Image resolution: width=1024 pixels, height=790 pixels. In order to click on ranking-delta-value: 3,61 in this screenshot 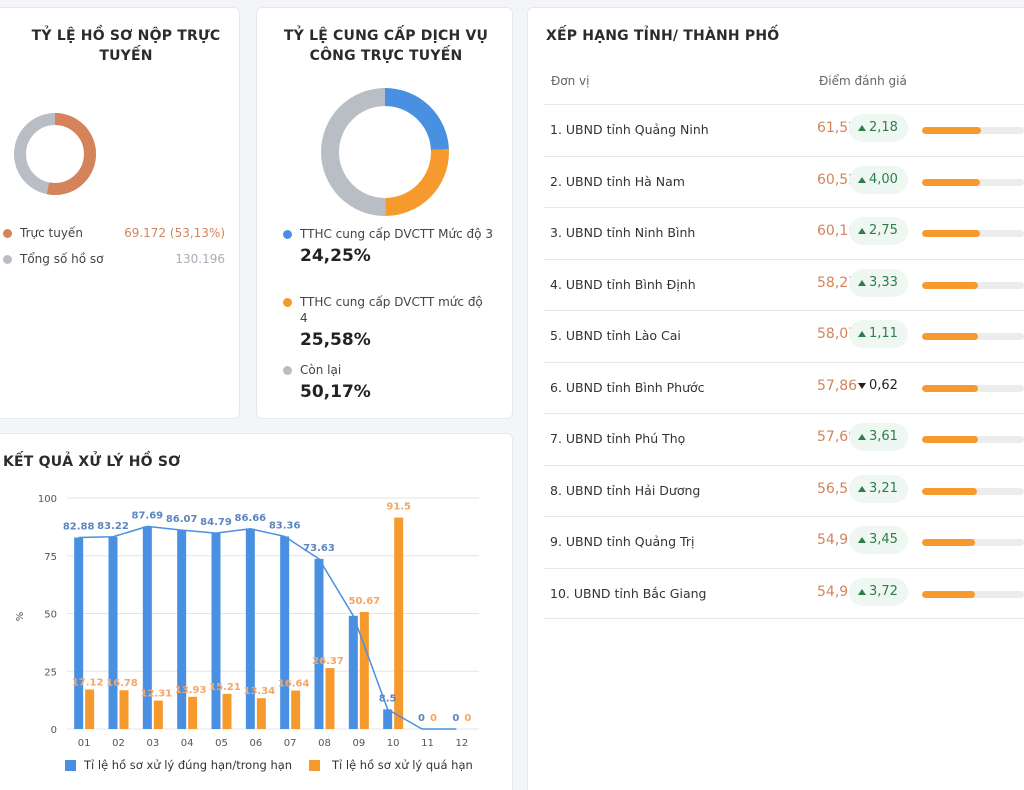, I will do `click(883, 436)`.